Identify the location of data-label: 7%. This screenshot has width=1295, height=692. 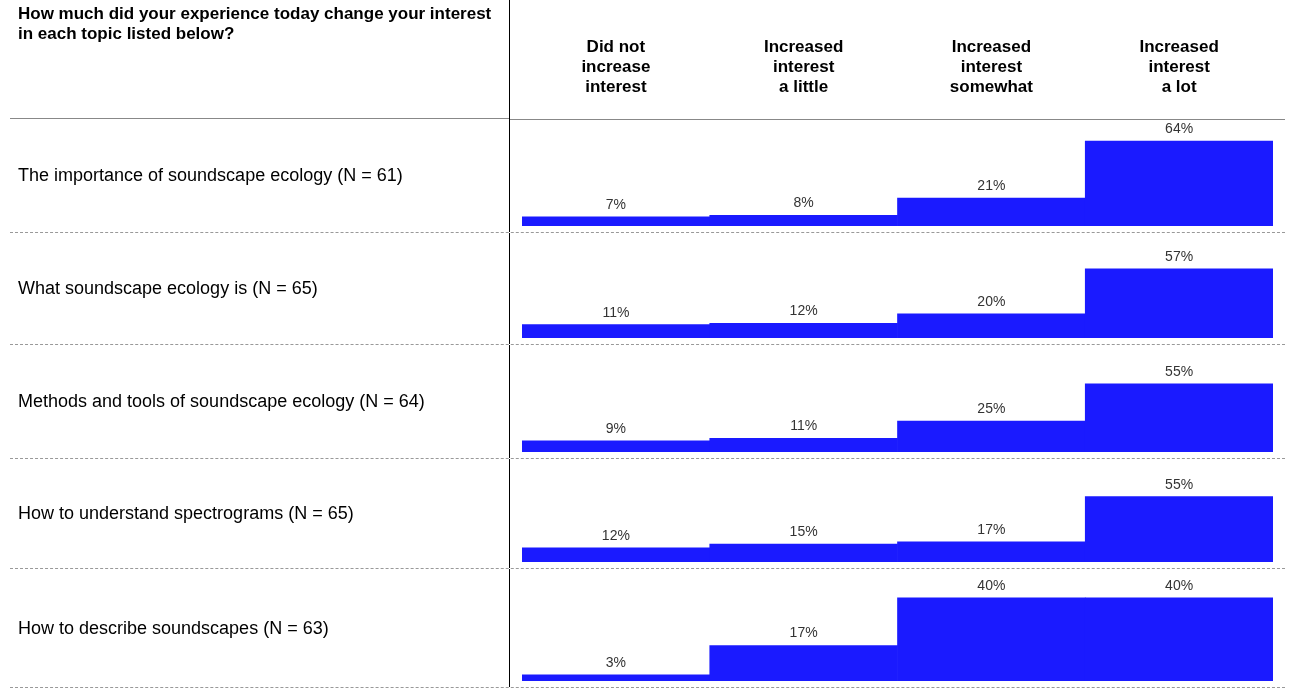
(615, 203).